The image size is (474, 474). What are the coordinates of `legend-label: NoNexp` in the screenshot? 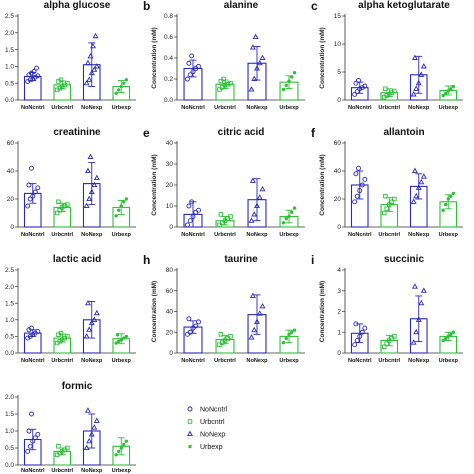 It's located at (212, 435).